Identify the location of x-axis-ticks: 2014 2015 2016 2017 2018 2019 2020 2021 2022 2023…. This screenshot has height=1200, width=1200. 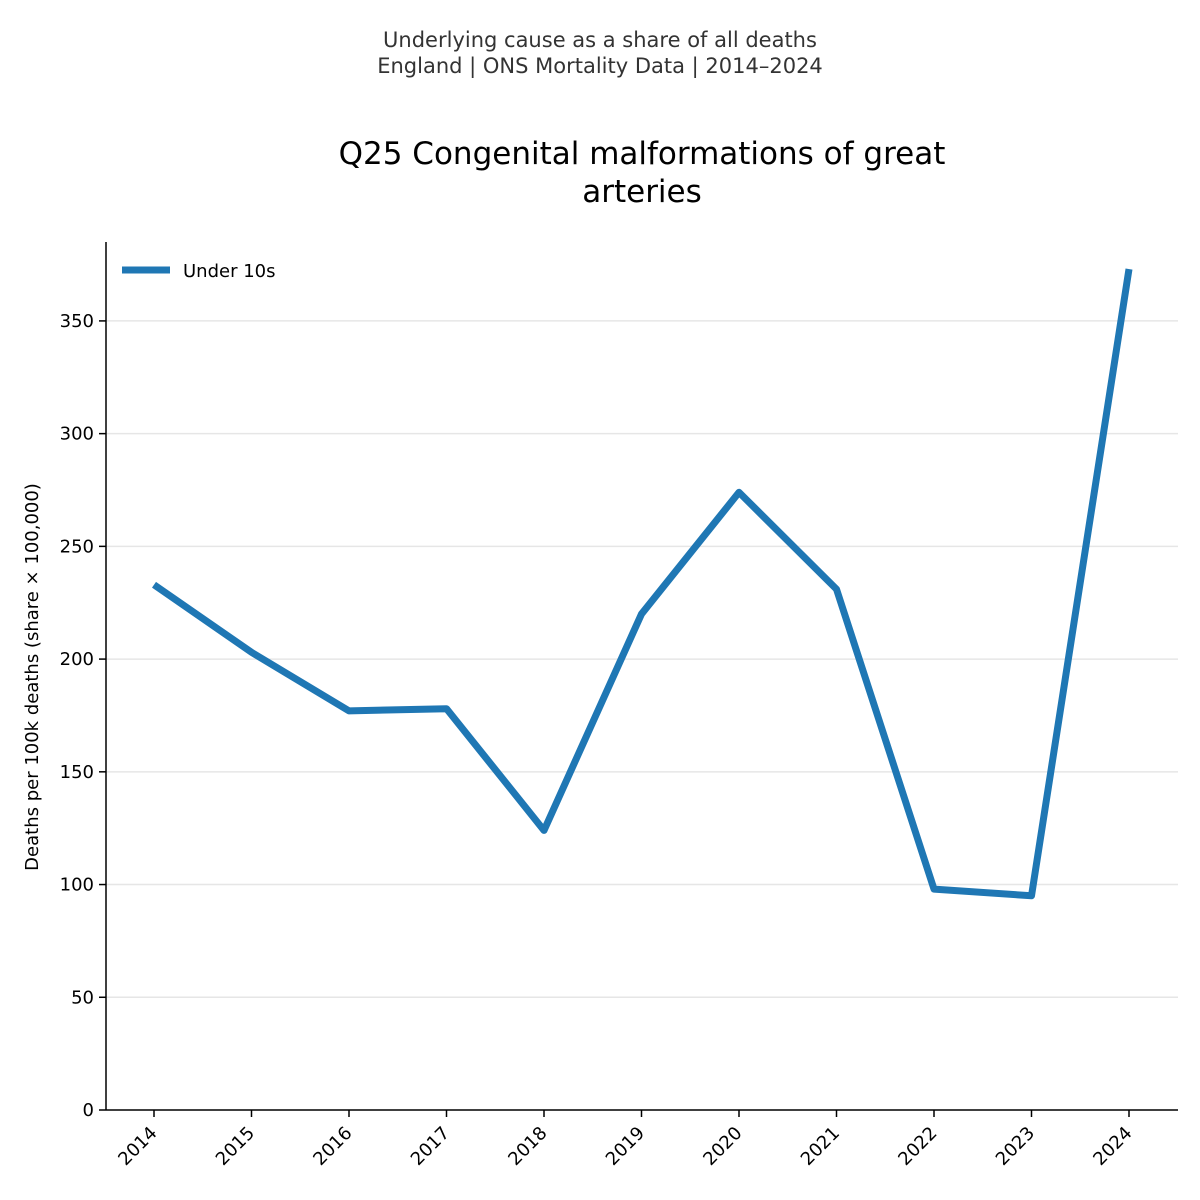
(625, 1140).